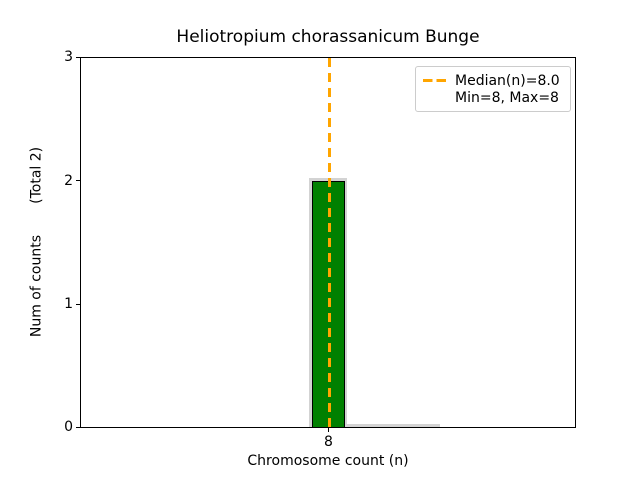 The width and height of the screenshot is (640, 480). Describe the element at coordinates (328, 37) in the screenshot. I see `chart-title: Heliotropium chorassanicum Bunge` at that location.